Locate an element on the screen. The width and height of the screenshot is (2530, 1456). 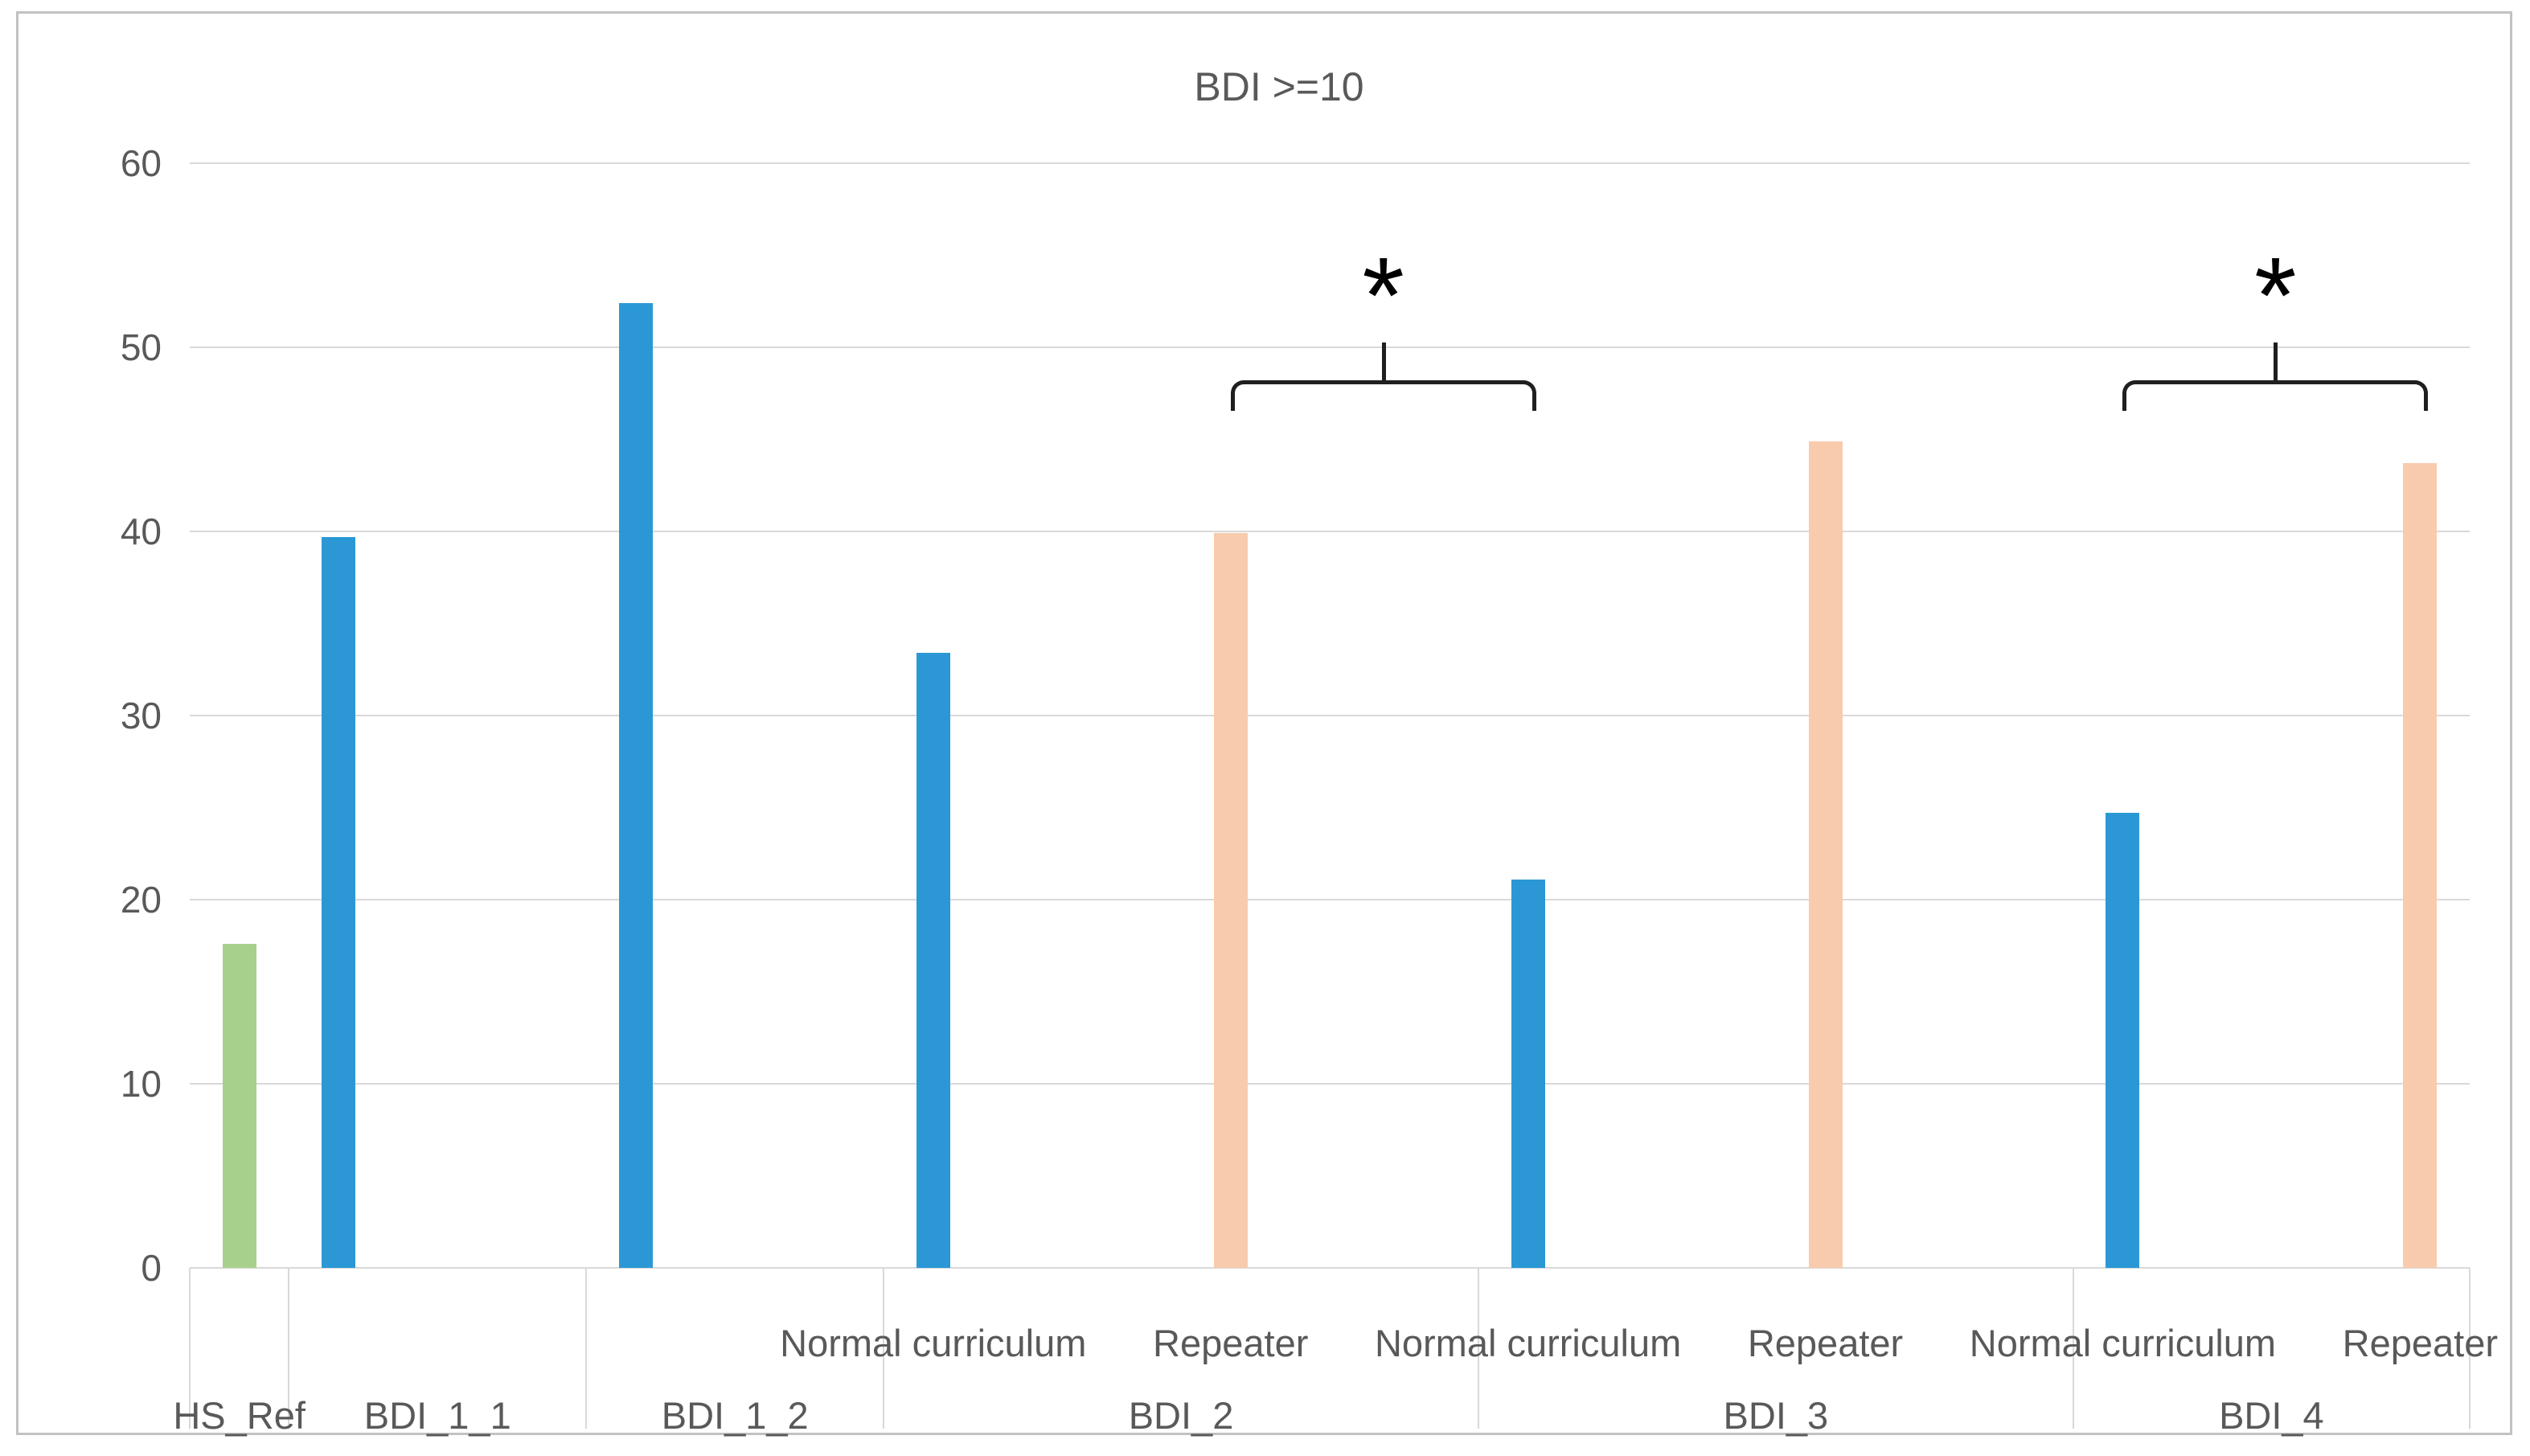
y-tick-label-20: 20 is located at coordinates (141, 900).